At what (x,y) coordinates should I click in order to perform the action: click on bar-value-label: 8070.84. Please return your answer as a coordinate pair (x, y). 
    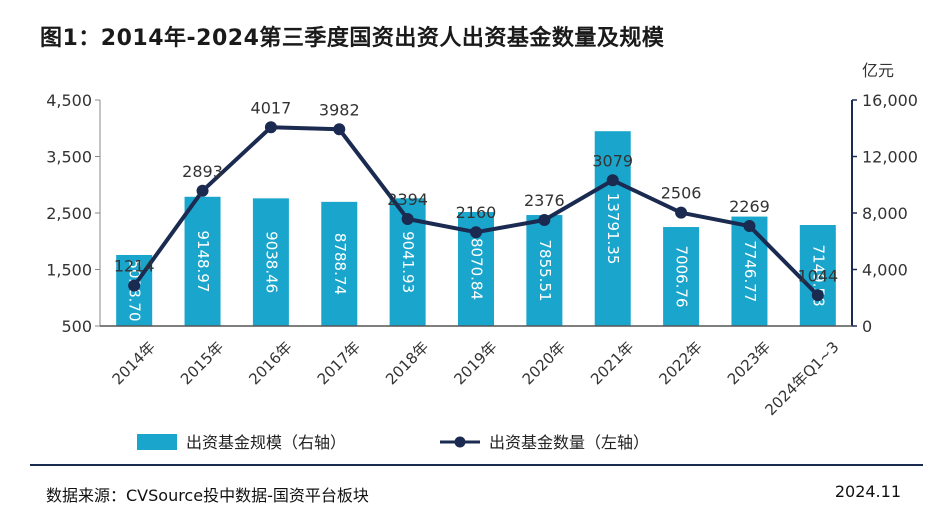
    Looking at the image, I should click on (477, 269).